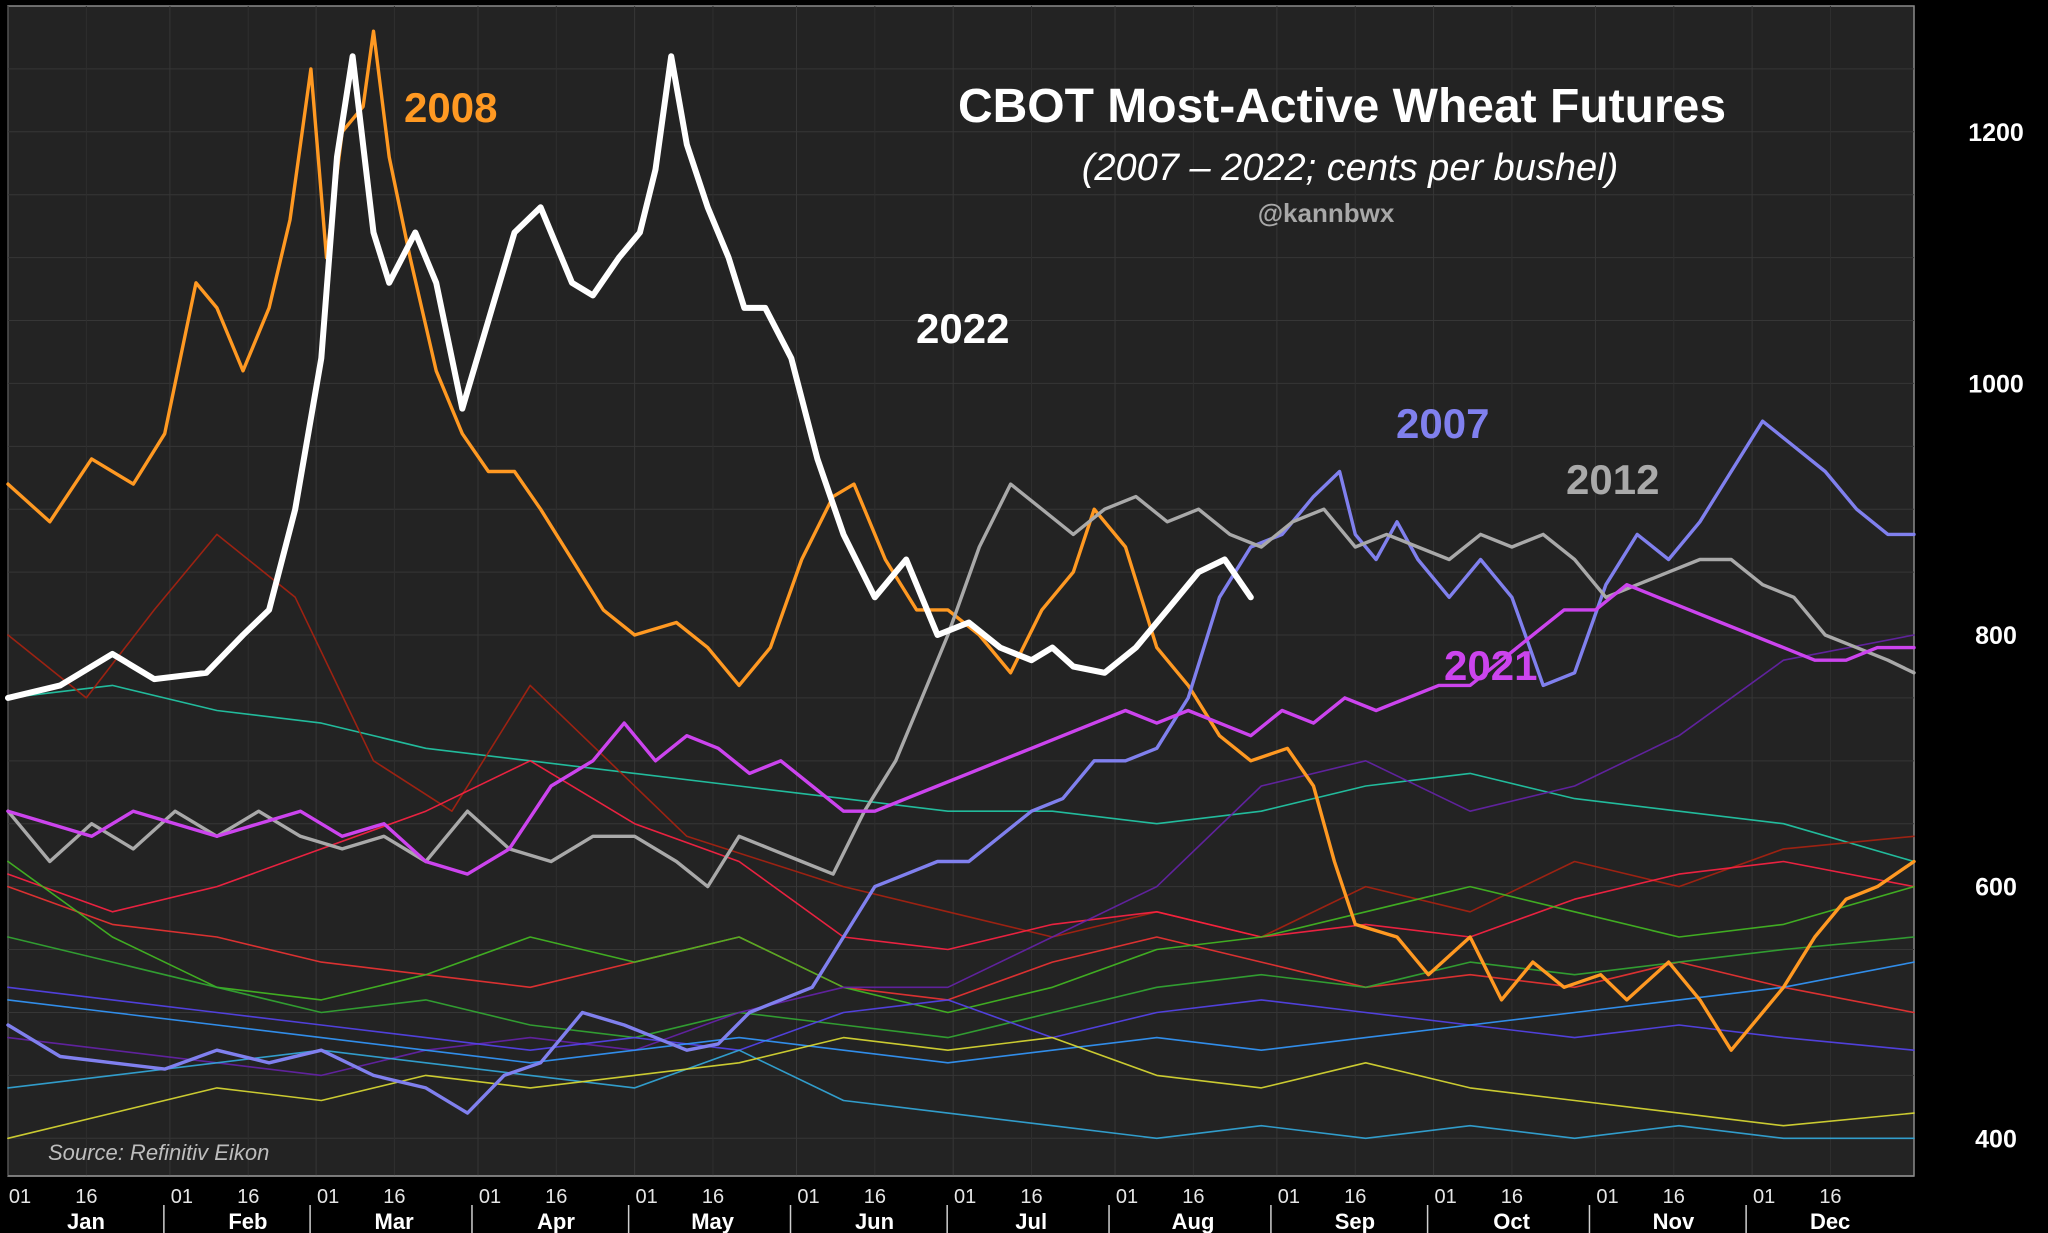  I want to click on series-label-2021: 2021, so click(1490, 665).